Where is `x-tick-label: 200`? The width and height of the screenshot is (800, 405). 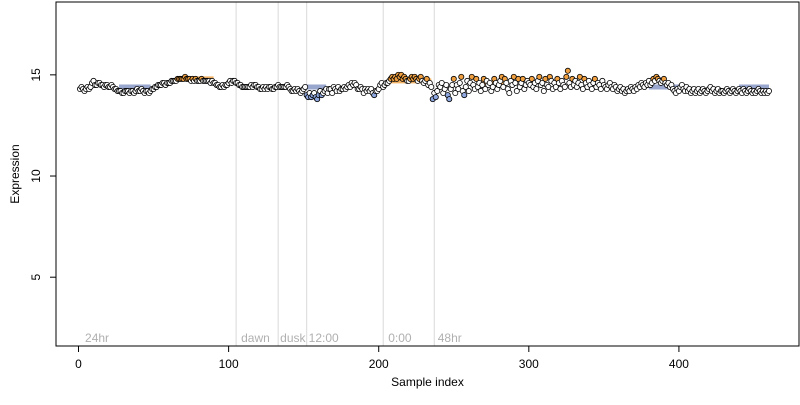 x-tick-label: 200 is located at coordinates (379, 364).